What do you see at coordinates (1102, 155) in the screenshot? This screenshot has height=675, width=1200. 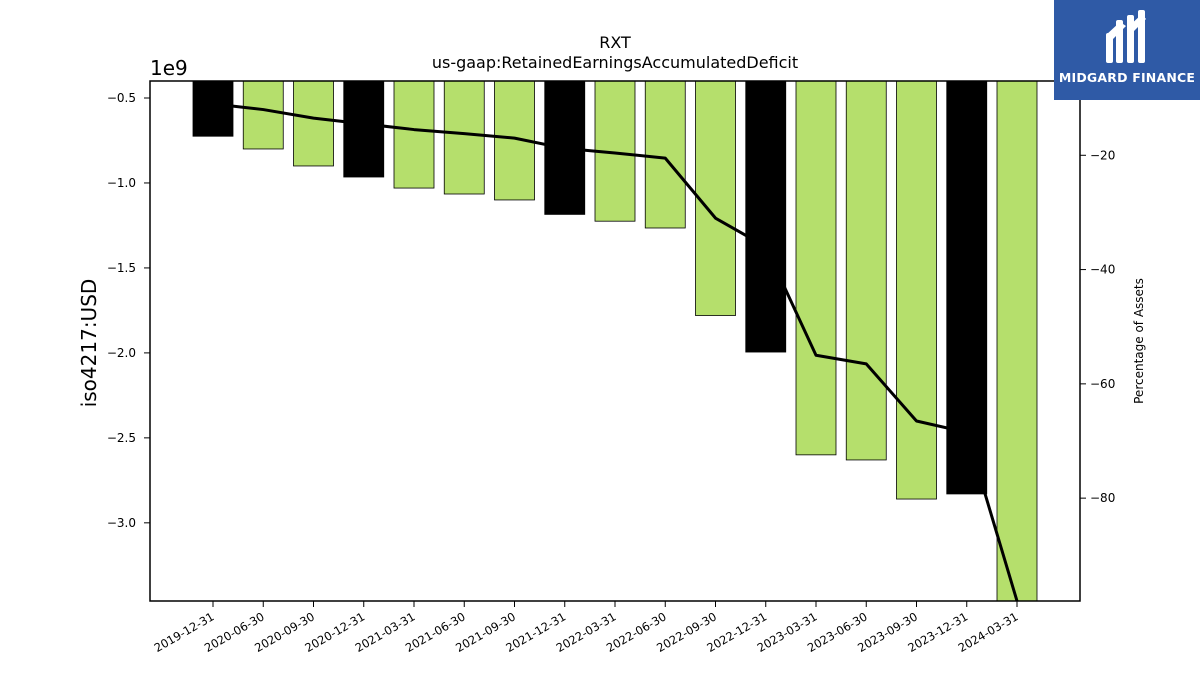 I see `y2-tick-label: −20` at bounding box center [1102, 155].